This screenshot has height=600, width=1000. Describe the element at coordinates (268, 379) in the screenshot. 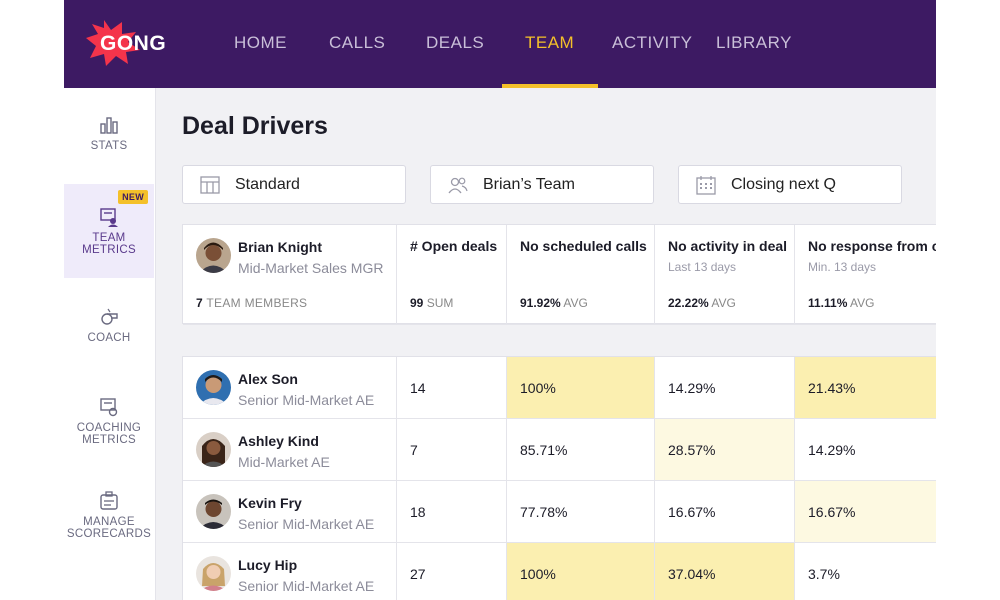

I see `rep-name: Alex Son` at that location.